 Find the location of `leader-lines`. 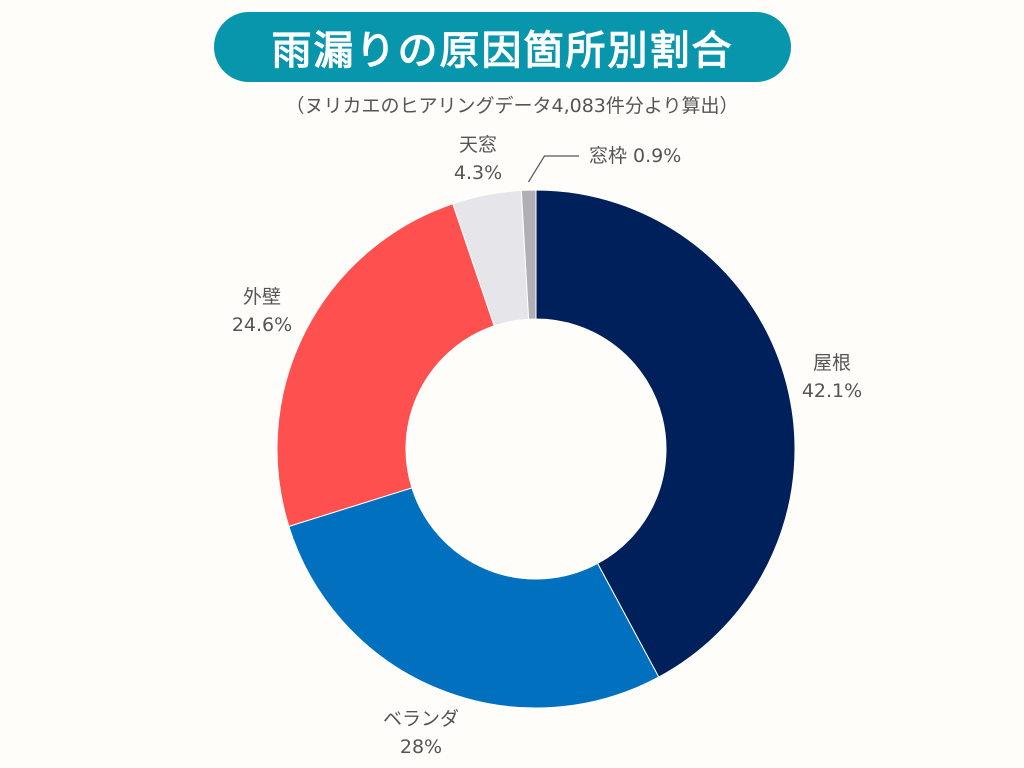

leader-lines is located at coordinates (553, 169).